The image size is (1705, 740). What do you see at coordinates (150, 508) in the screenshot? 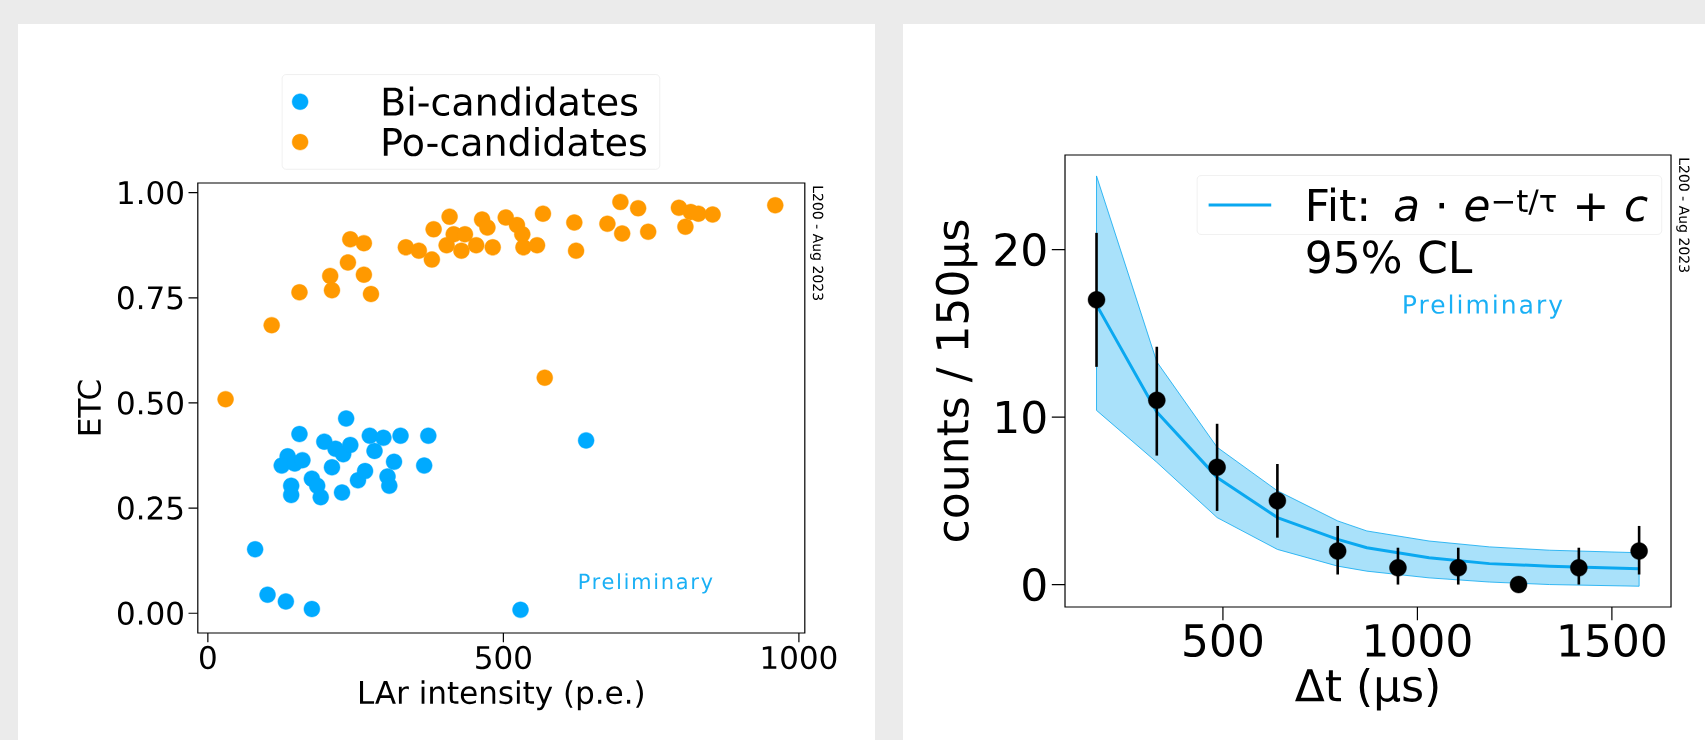
I see `y-tick-label: 0.25` at bounding box center [150, 508].